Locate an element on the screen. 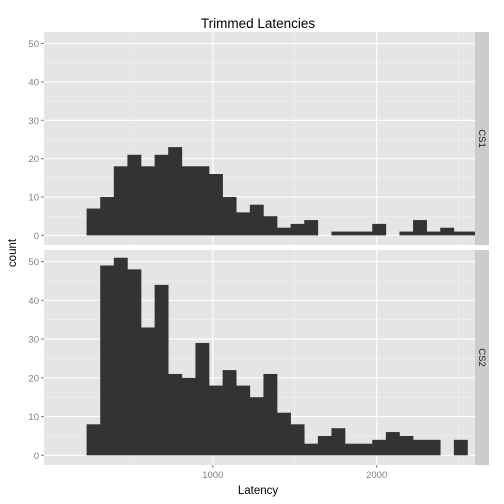 Image resolution: width=504 pixels, height=504 pixels. x-axis-title: Latency is located at coordinates (258, 491).